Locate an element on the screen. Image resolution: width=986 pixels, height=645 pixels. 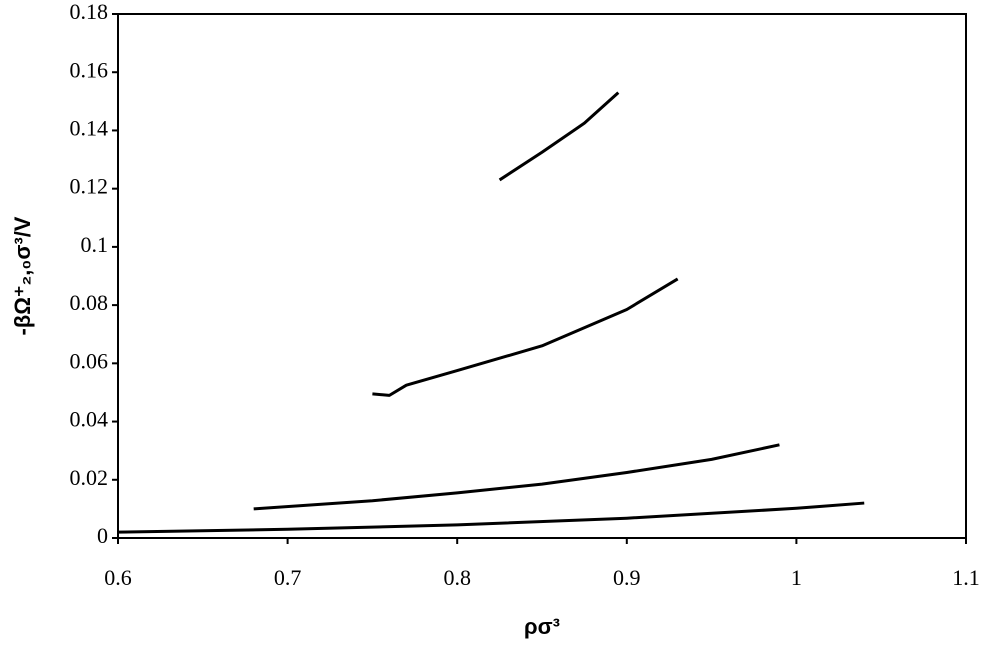
y-tick-label: 0.04 is located at coordinates (89, 419).